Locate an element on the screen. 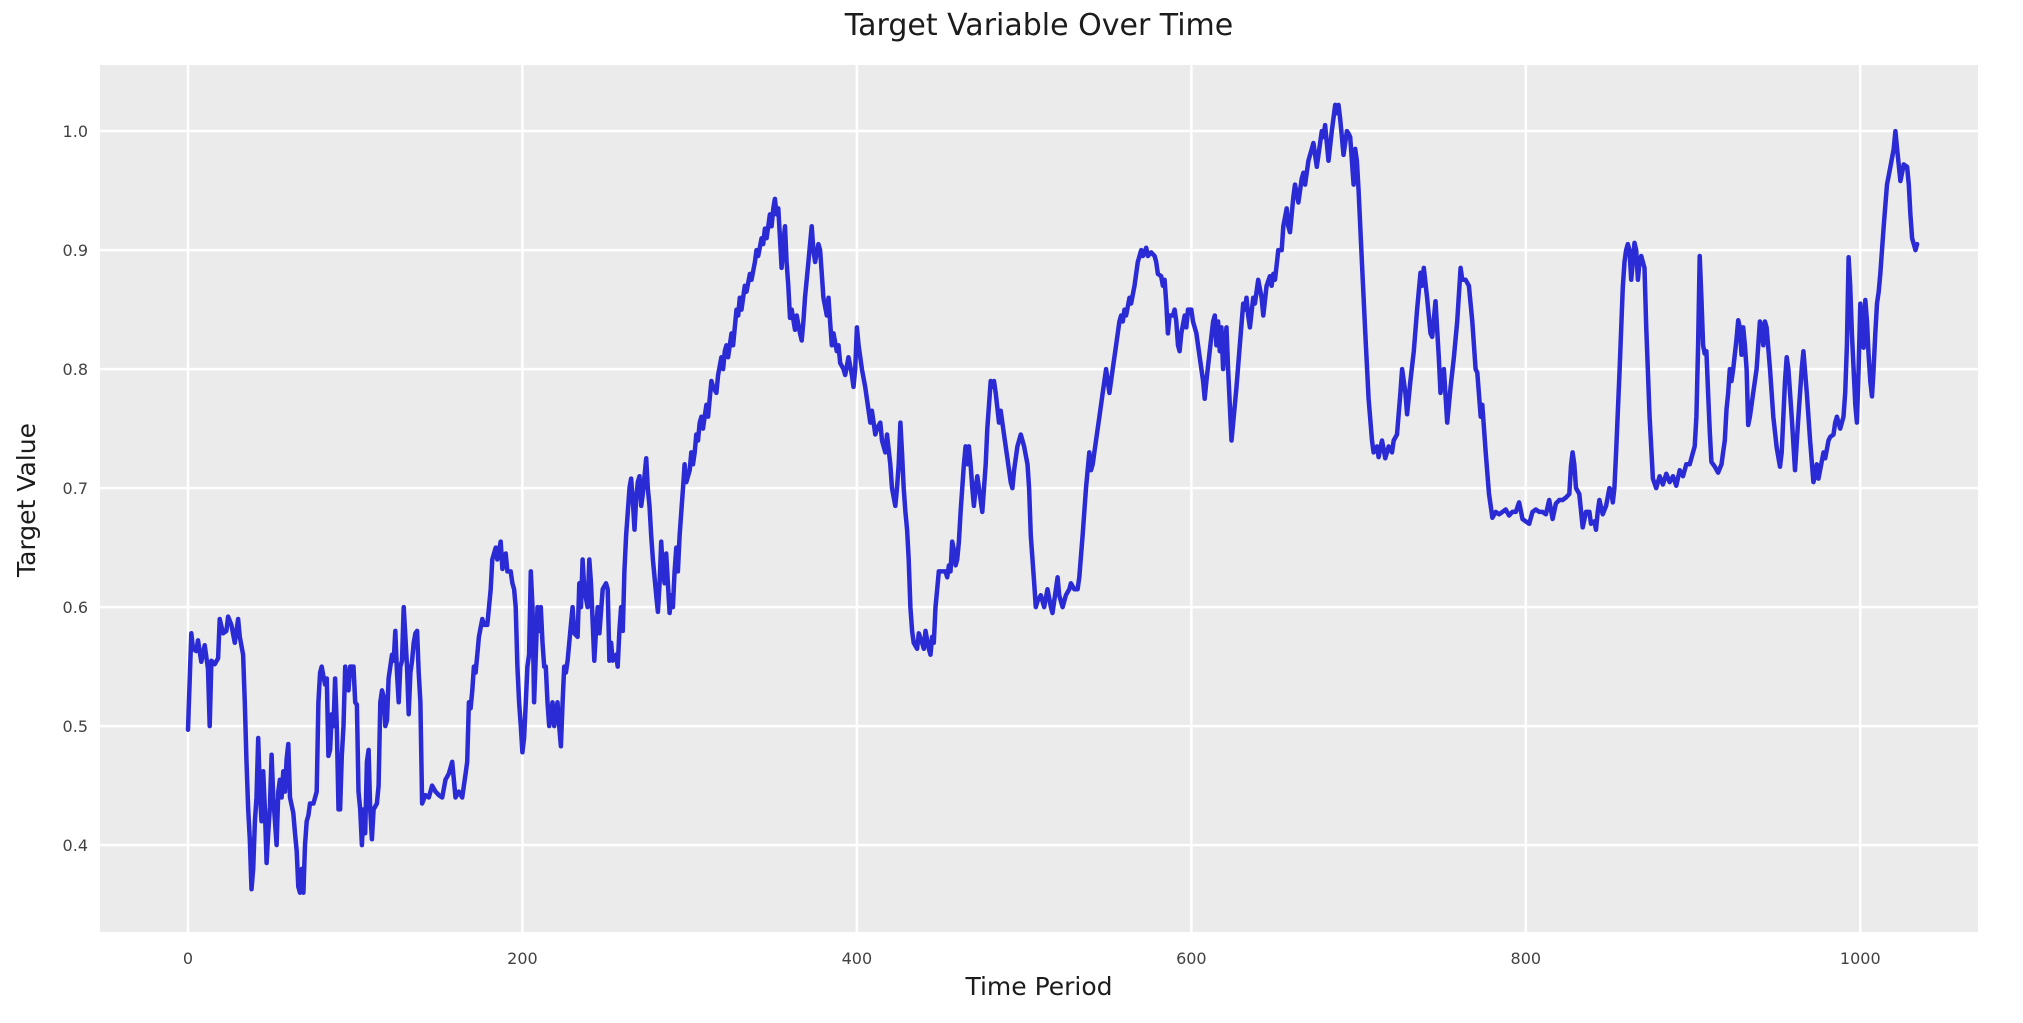 Image resolution: width=2023 pixels, height=1023 pixels. x-tick-label: 800 is located at coordinates (1526, 958).